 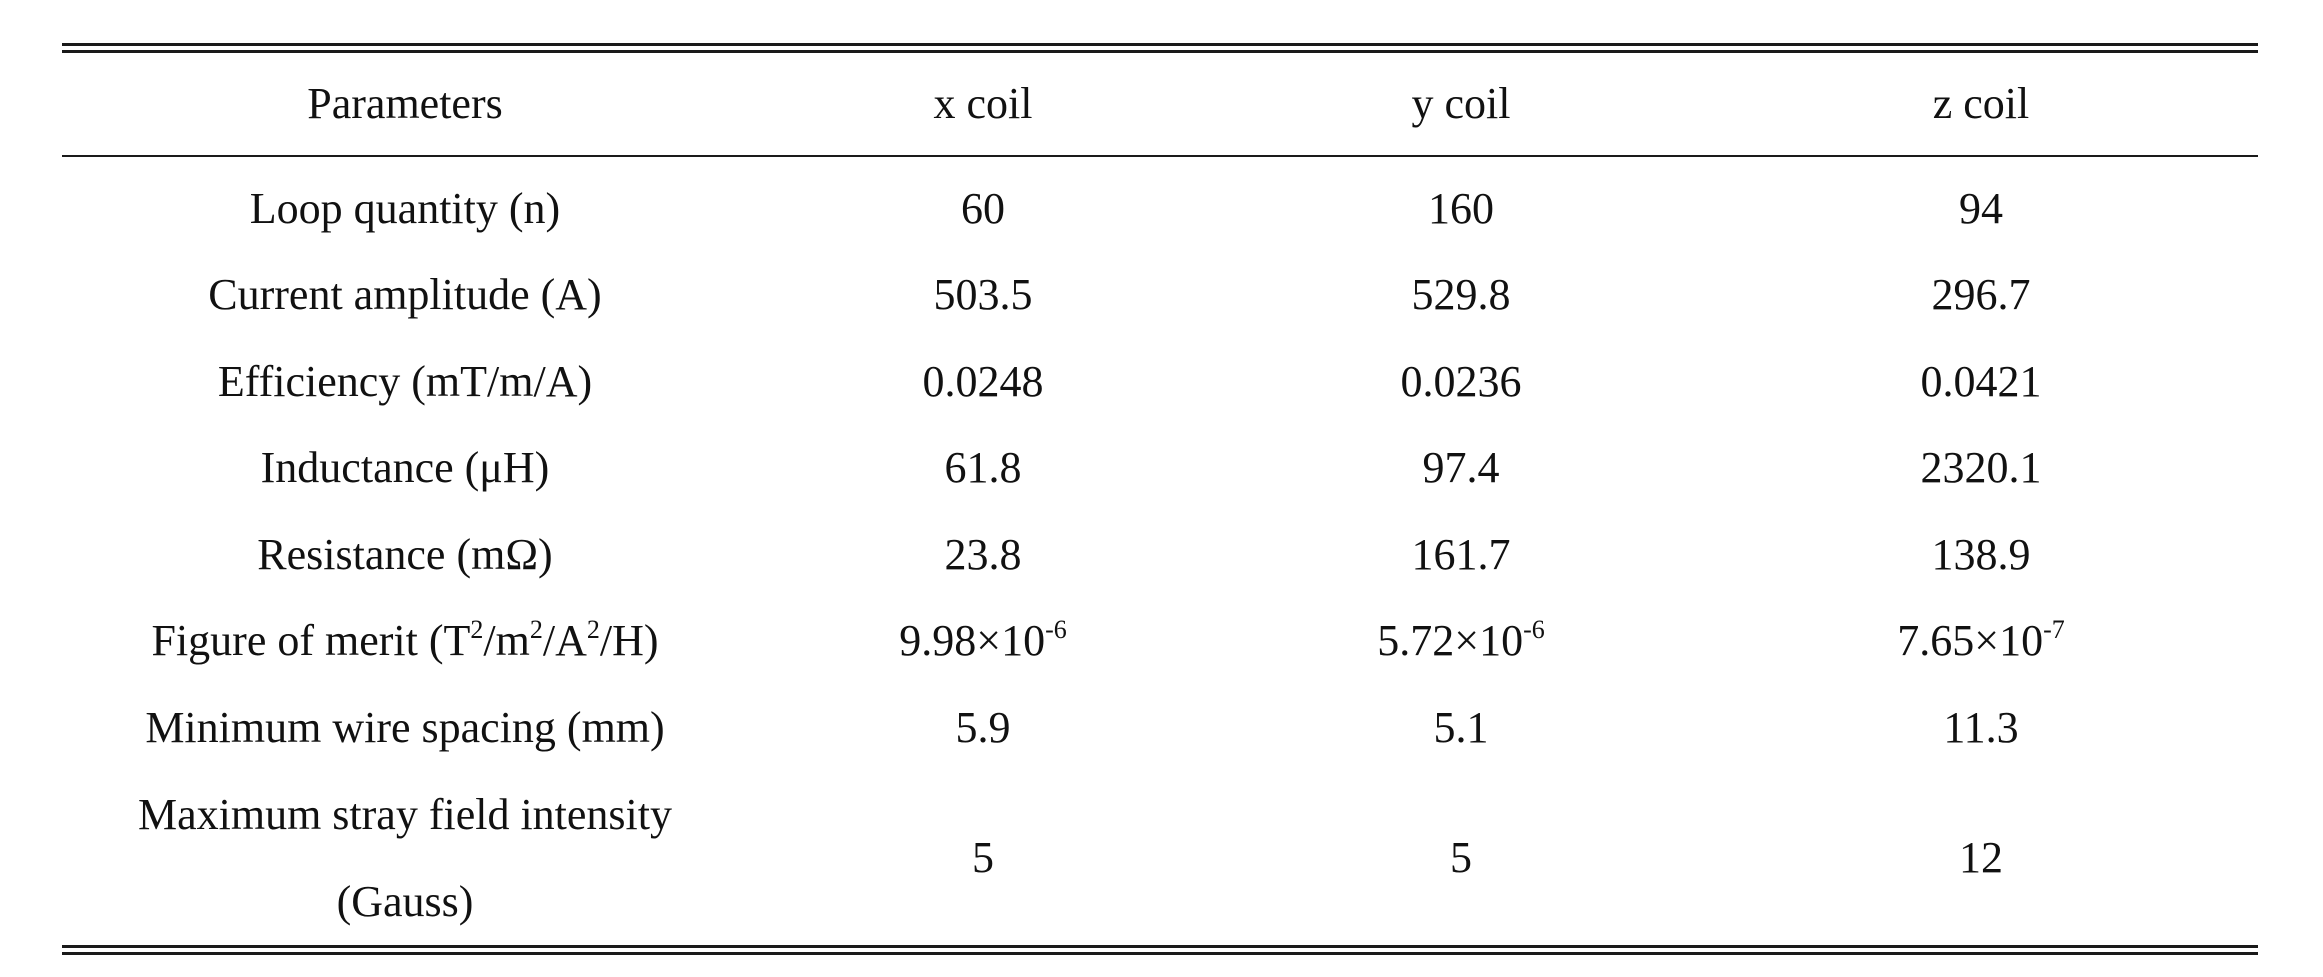 I want to click on x-coil-cell: 9.98×10⁻⁶, so click(x=983, y=640).